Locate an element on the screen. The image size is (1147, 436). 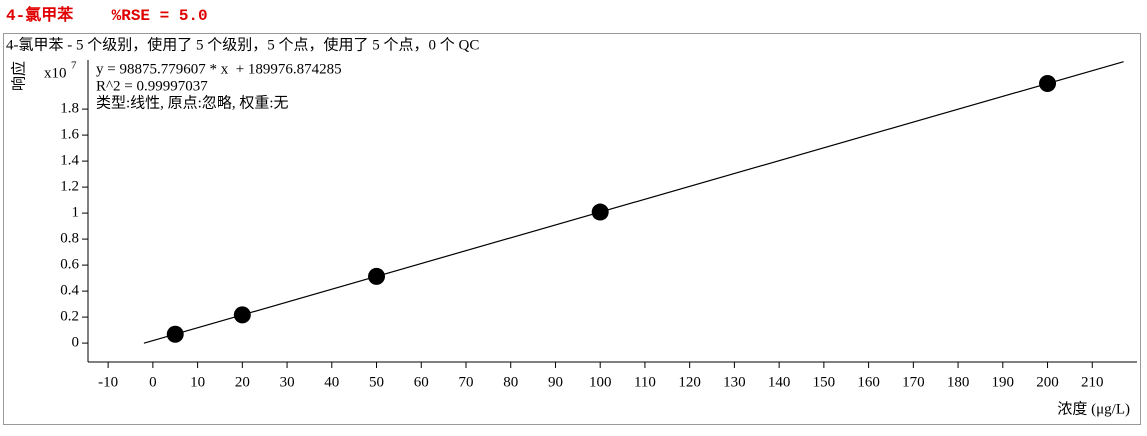
x-tick-label: 190 is located at coordinates (1003, 382).